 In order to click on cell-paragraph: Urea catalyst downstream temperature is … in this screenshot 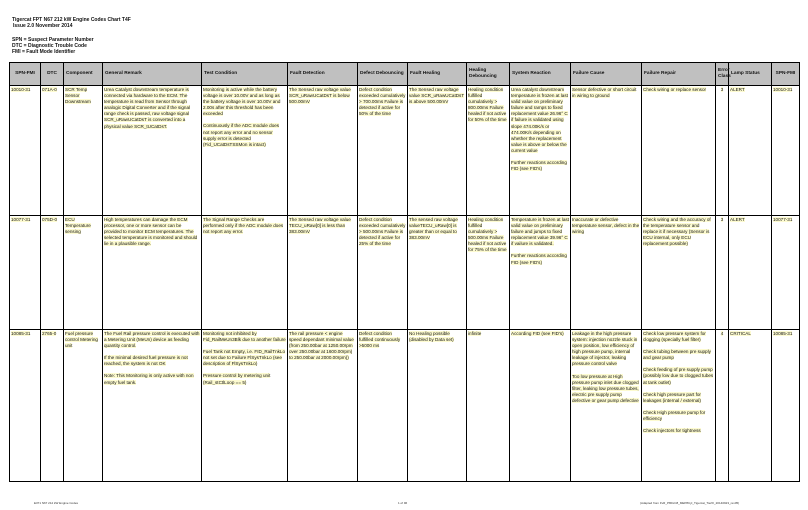, I will do `click(540, 120)`.